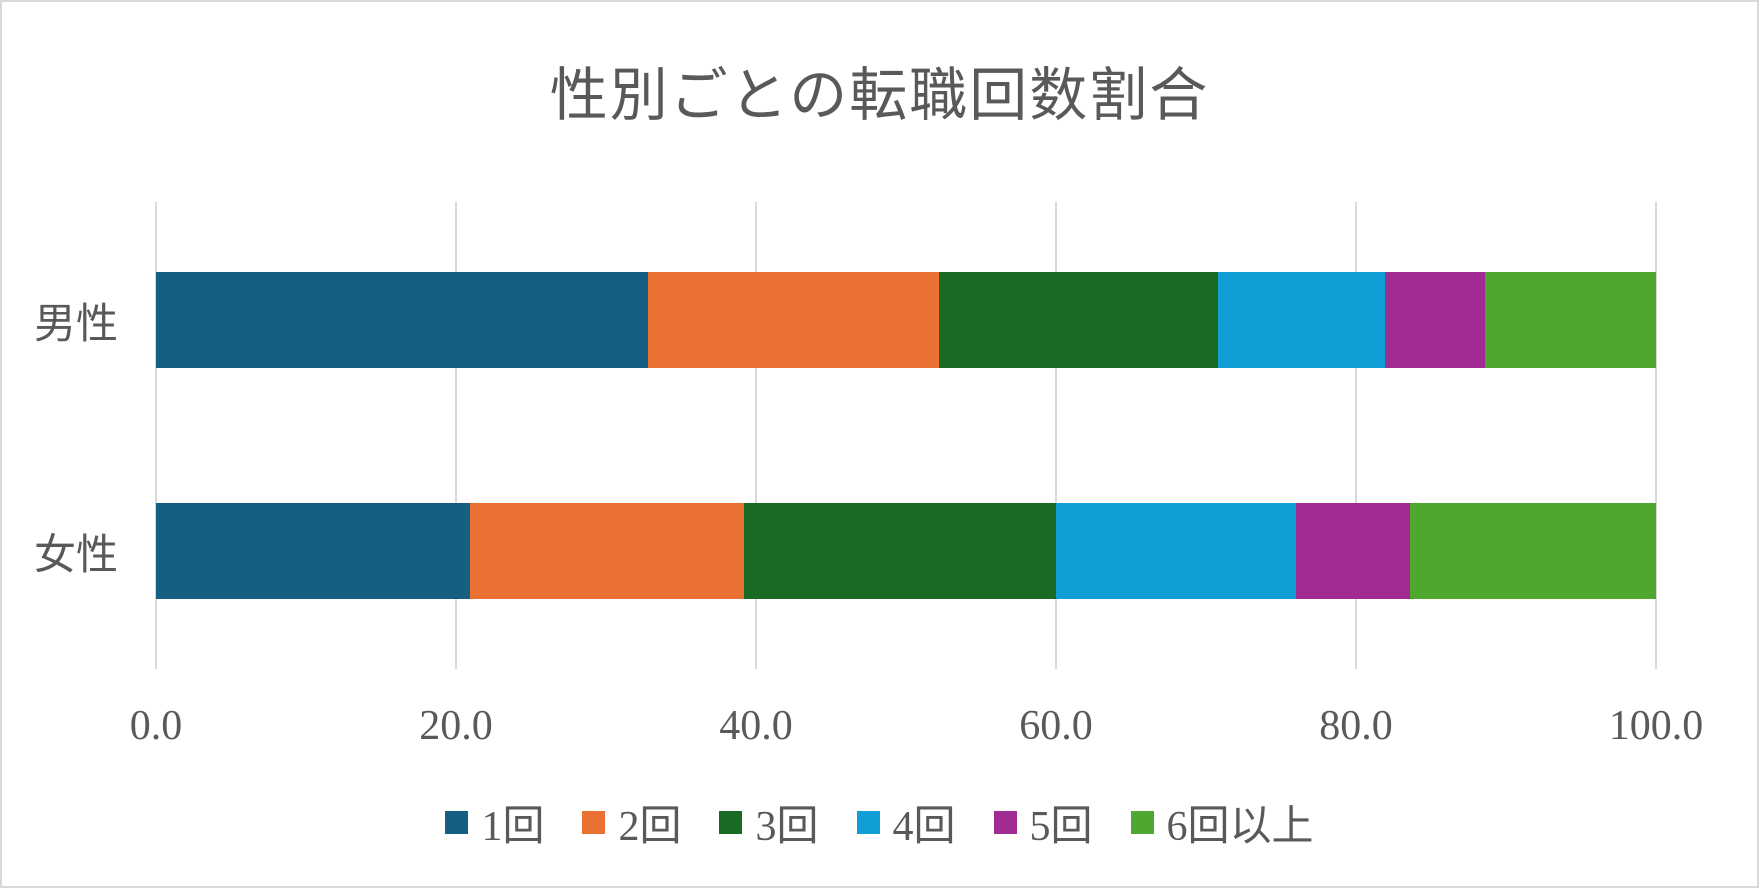 Image resolution: width=1759 pixels, height=888 pixels. What do you see at coordinates (879, 95) in the screenshot?
I see `chart-title: 性別ごとの転職回数割合` at bounding box center [879, 95].